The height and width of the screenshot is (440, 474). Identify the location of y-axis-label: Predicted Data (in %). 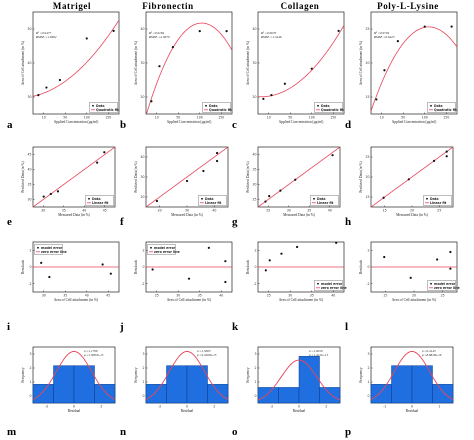
(248, 177).